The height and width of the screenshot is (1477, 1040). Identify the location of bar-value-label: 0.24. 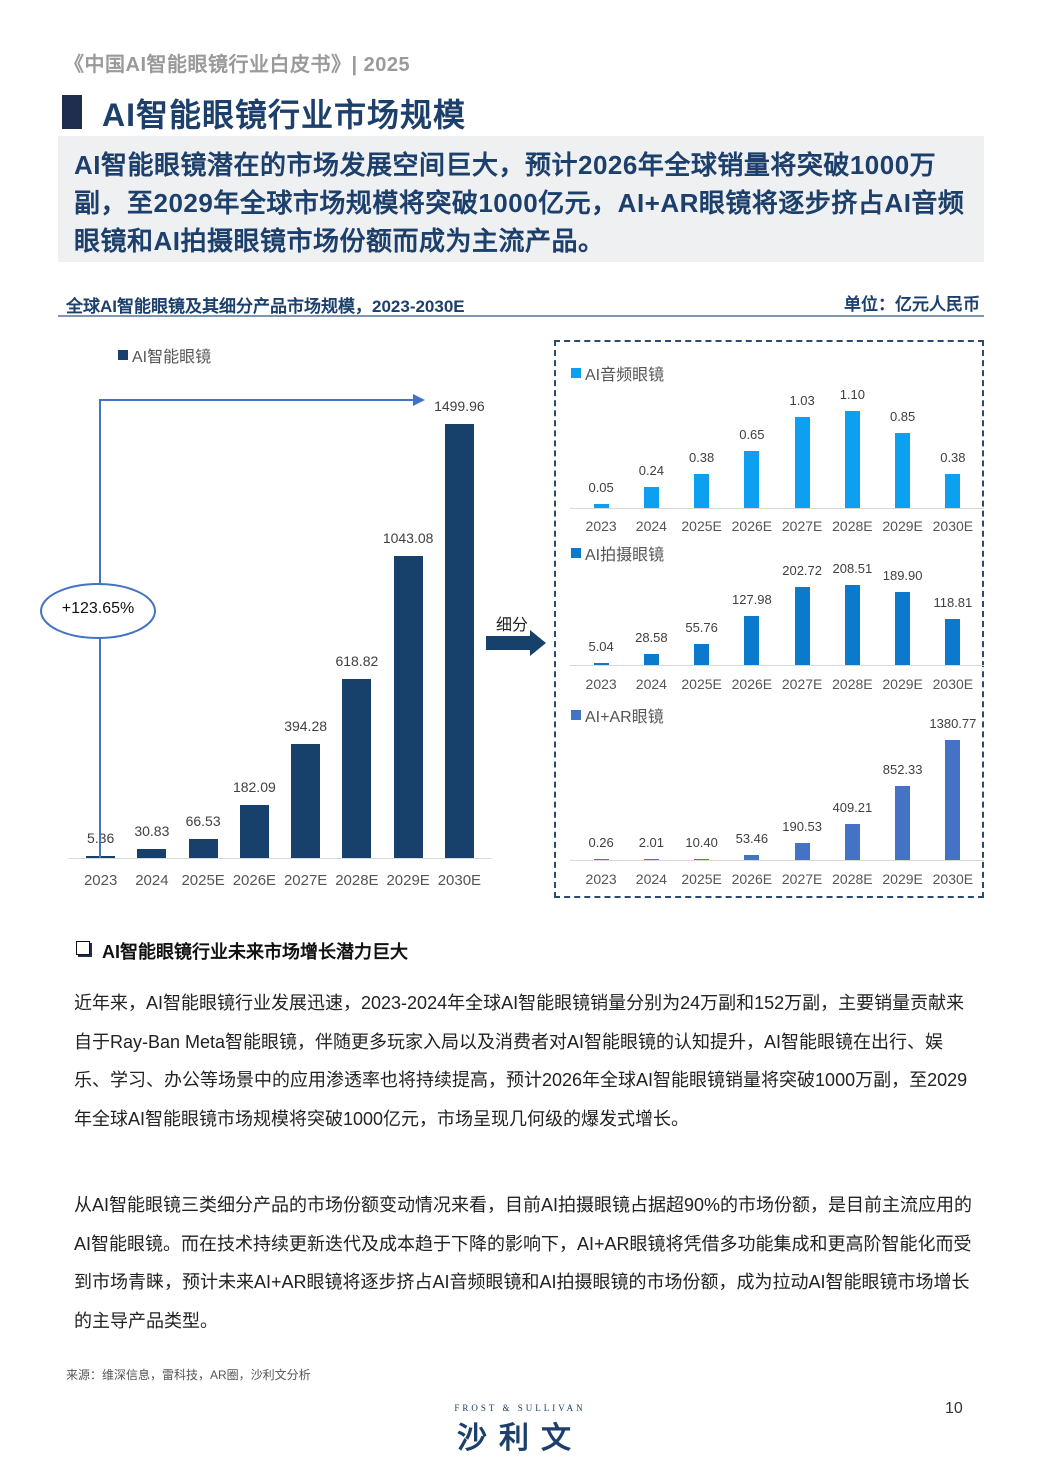
(651, 470).